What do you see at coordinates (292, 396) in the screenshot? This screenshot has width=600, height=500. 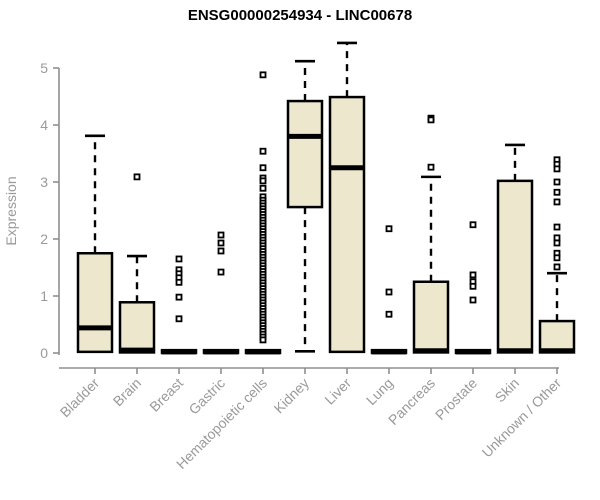 I see `x-tick-label: Kidney` at bounding box center [292, 396].